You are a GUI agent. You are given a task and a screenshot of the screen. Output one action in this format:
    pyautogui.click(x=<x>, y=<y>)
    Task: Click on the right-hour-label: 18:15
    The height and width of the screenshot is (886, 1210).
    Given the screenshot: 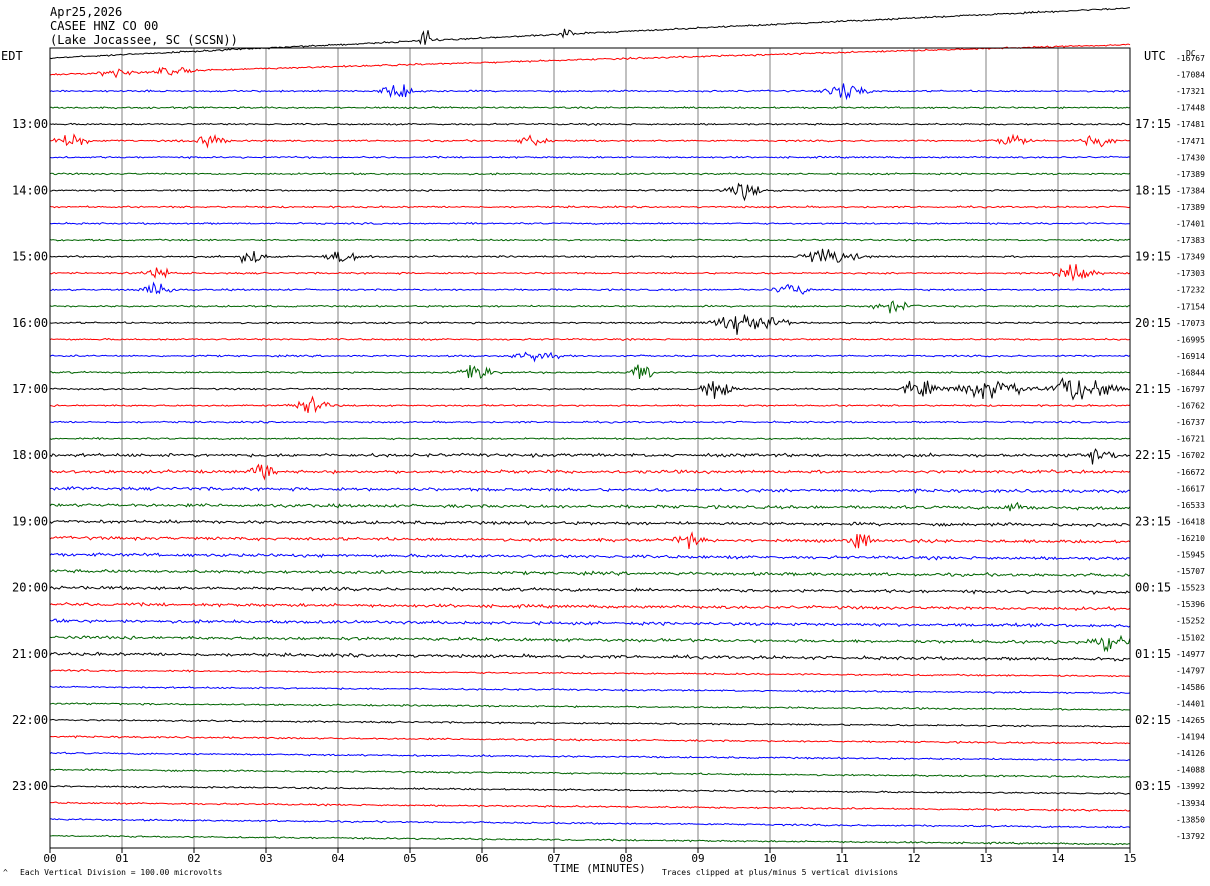 What is the action you would take?
    pyautogui.click(x=1153, y=190)
    